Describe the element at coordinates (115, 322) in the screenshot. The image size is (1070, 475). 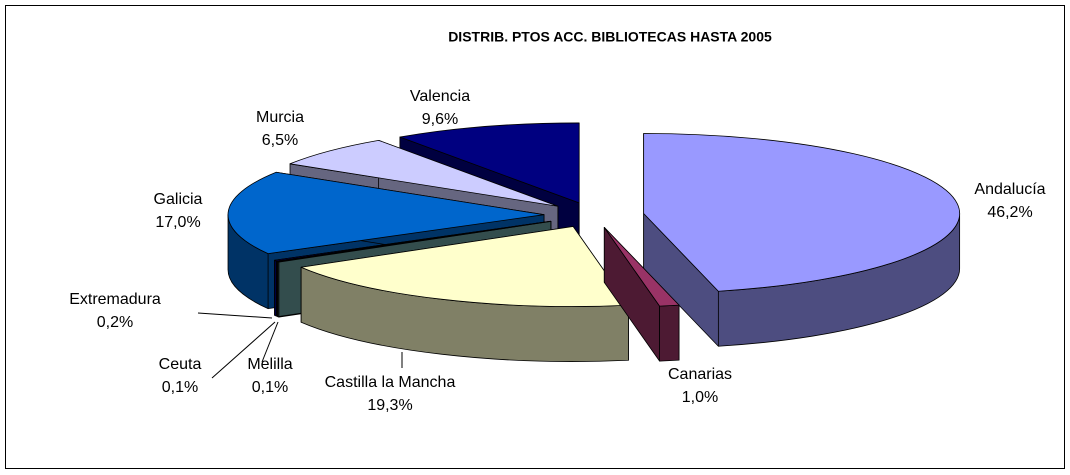
I see `value-label: 0,2%` at that location.